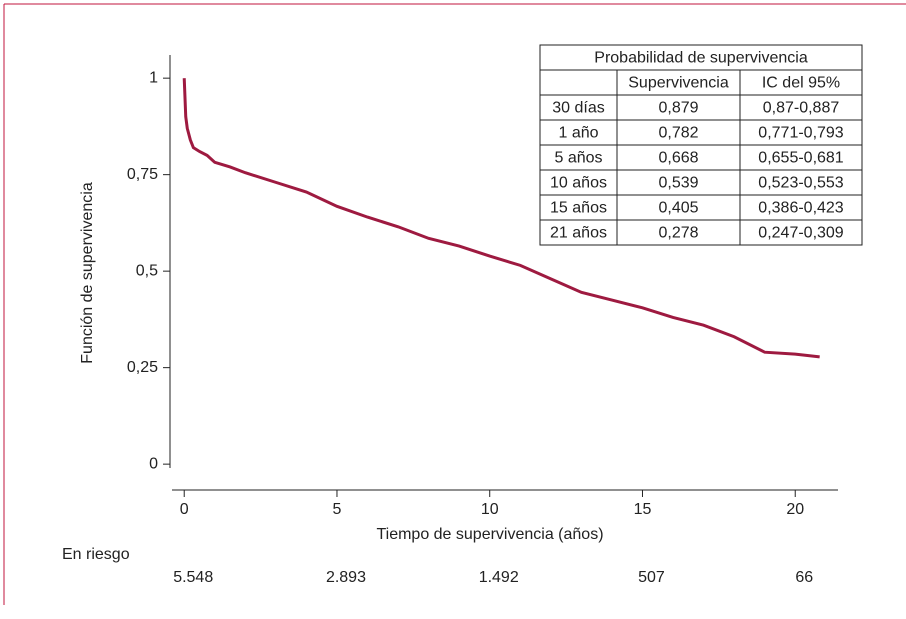  What do you see at coordinates (801, 133) in the screenshot?
I see `table-text: 0,771-0,793` at bounding box center [801, 133].